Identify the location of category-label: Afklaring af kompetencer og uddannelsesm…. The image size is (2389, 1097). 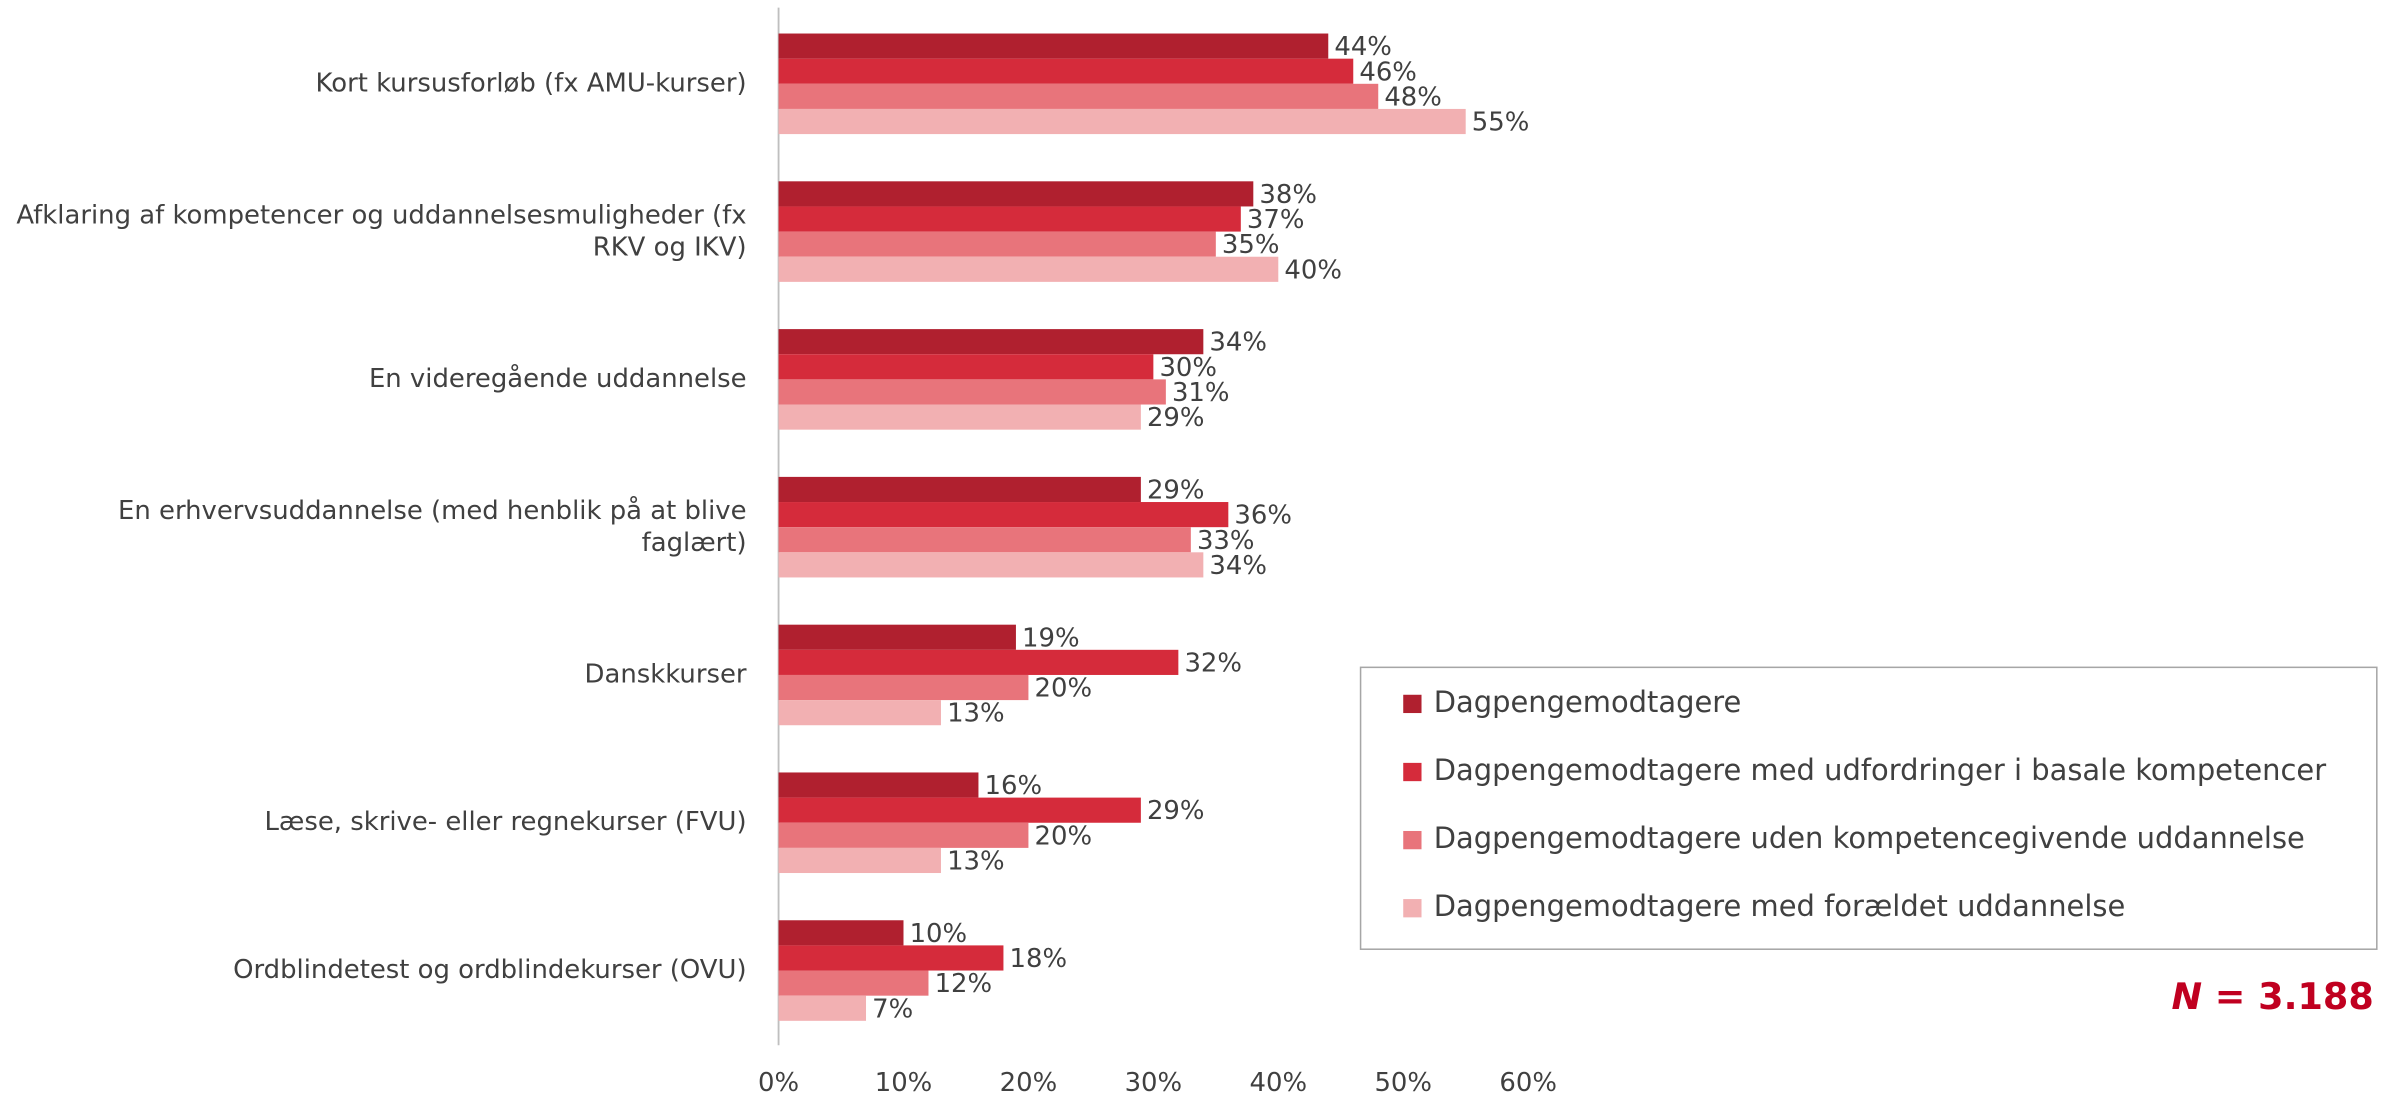
(381, 231).